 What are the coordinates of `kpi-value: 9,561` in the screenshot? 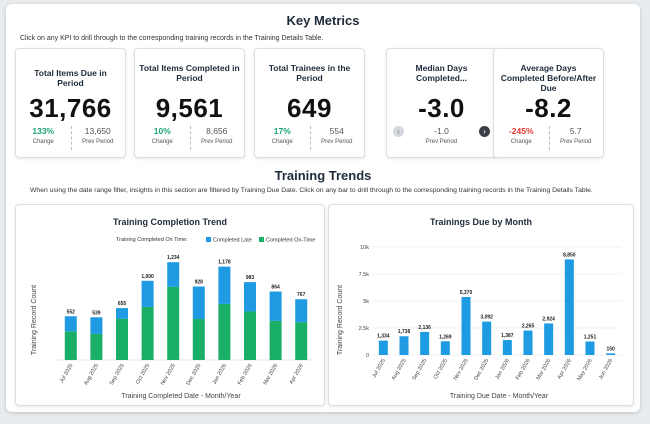 It's located at (189, 108).